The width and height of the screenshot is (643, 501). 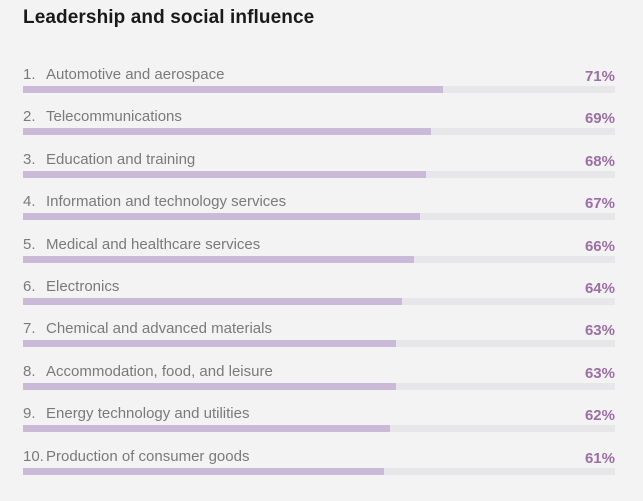 What do you see at coordinates (599, 416) in the screenshot?
I see `value-label: 62%` at bounding box center [599, 416].